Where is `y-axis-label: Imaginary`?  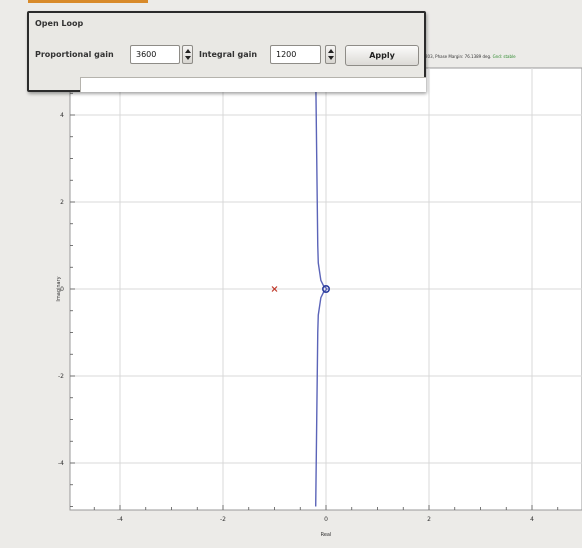
y-axis-label: Imaginary is located at coordinates (59, 288).